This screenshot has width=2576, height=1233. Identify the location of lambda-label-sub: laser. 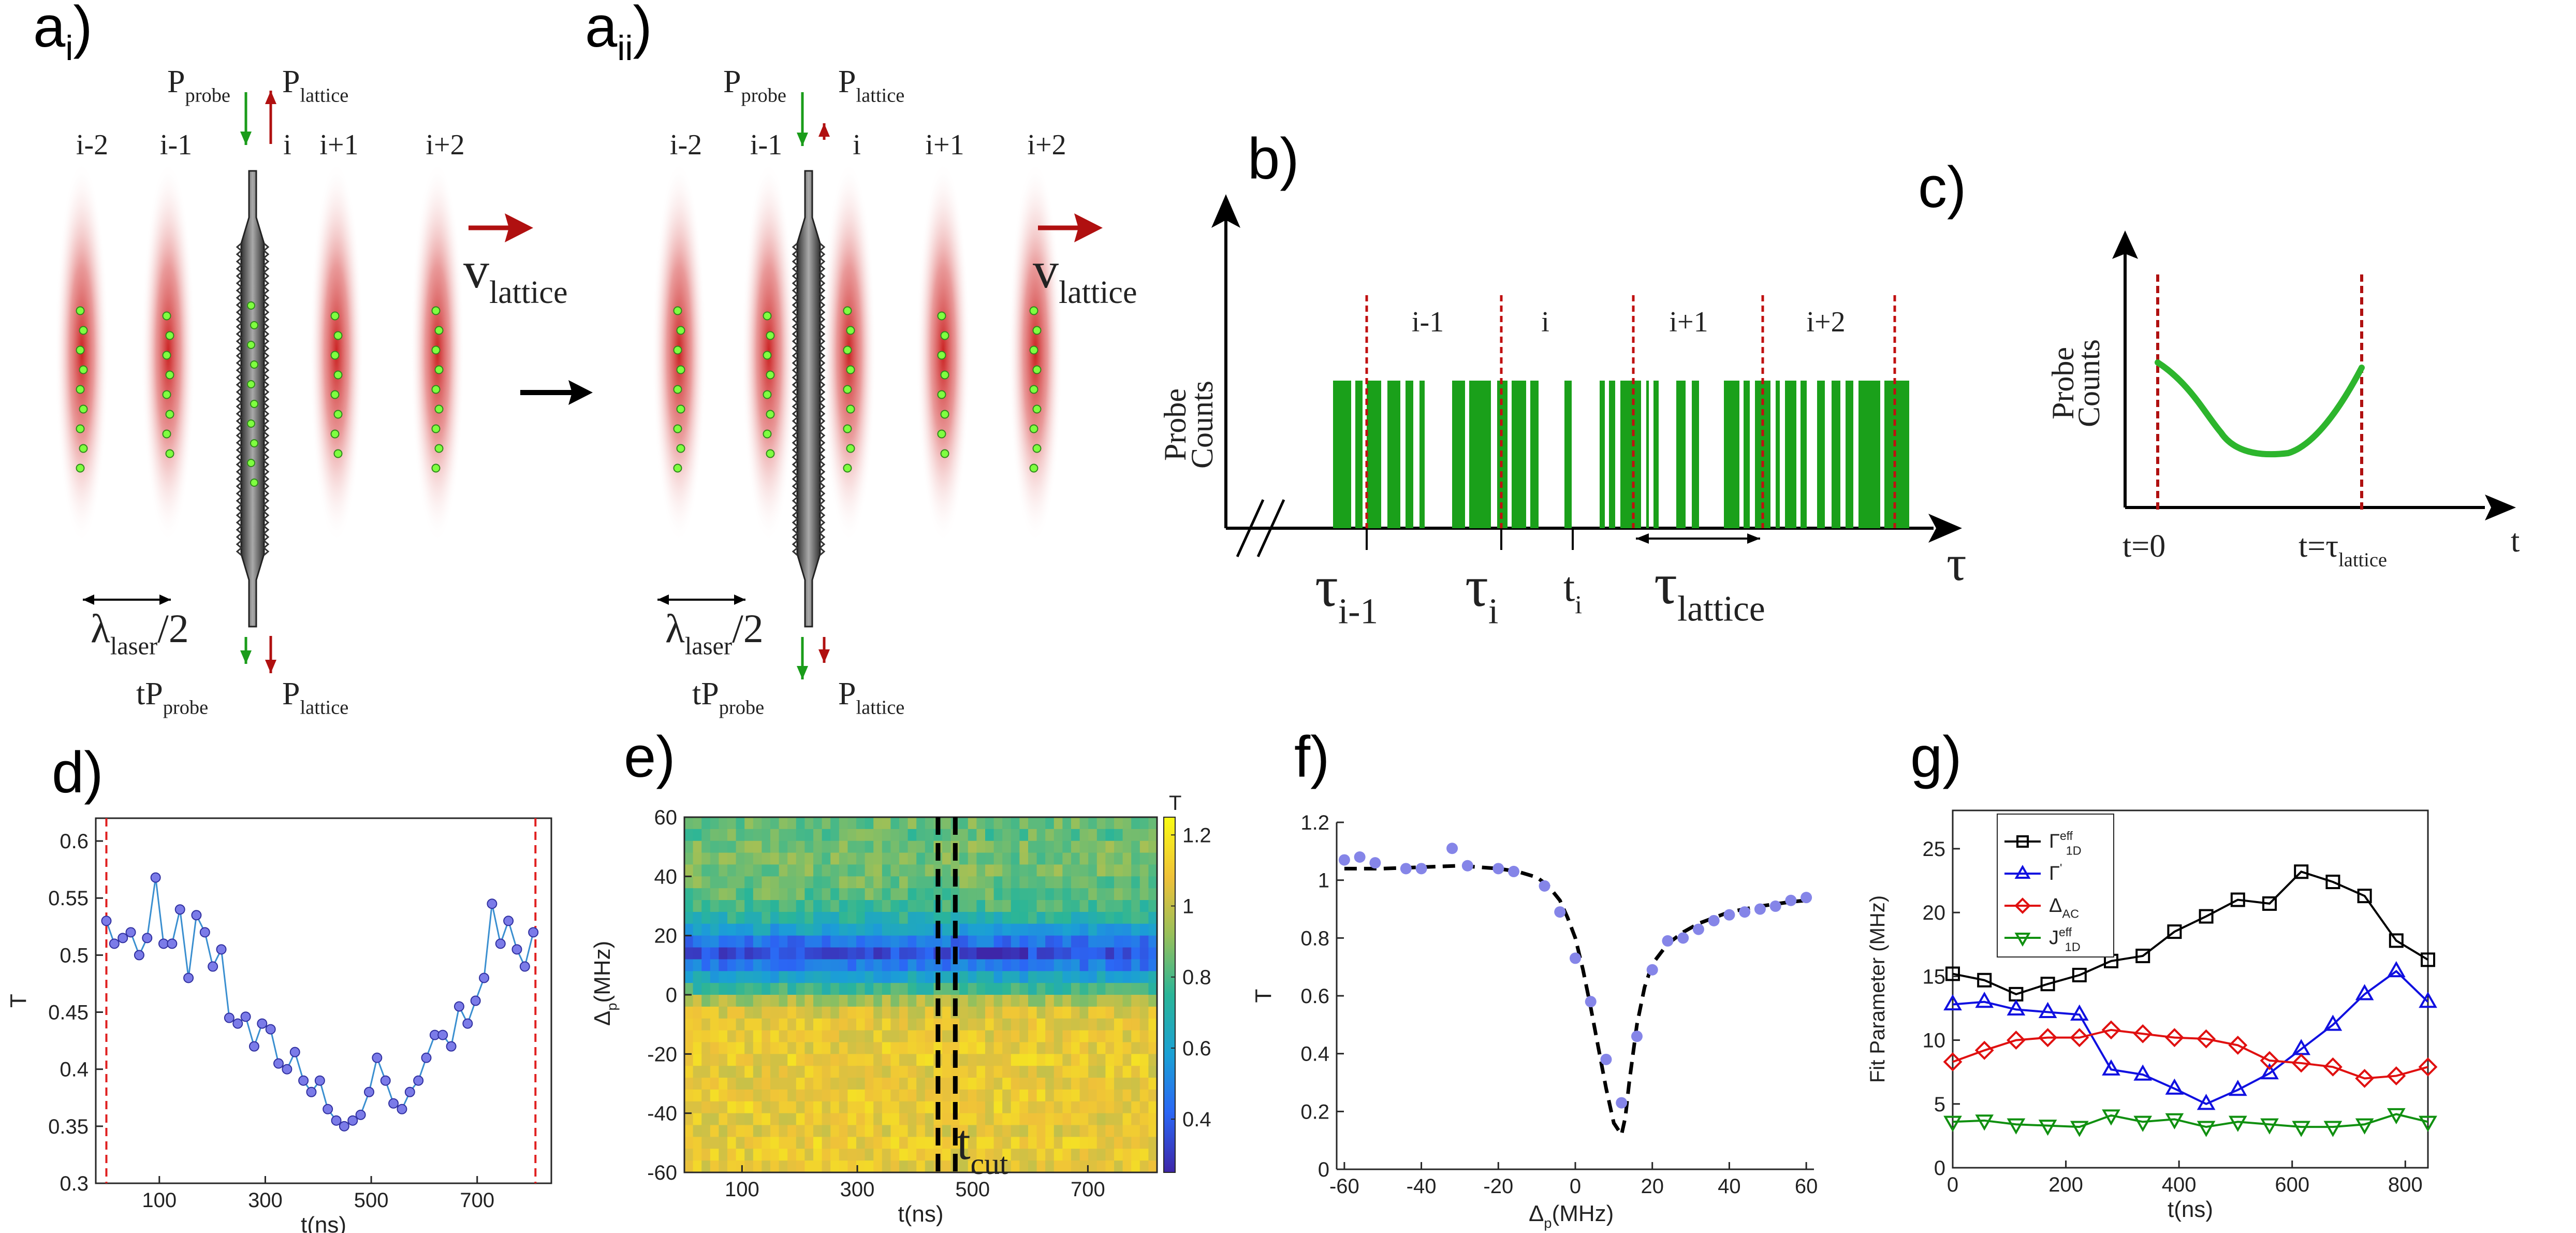
(709, 646).